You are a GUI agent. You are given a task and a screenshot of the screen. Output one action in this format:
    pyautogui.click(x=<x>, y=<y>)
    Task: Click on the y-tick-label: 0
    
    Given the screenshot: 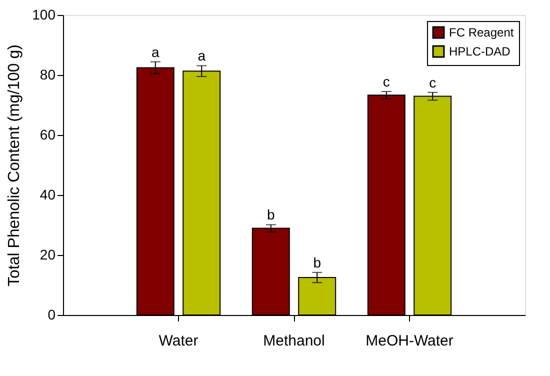 What is the action you would take?
    pyautogui.click(x=52, y=314)
    